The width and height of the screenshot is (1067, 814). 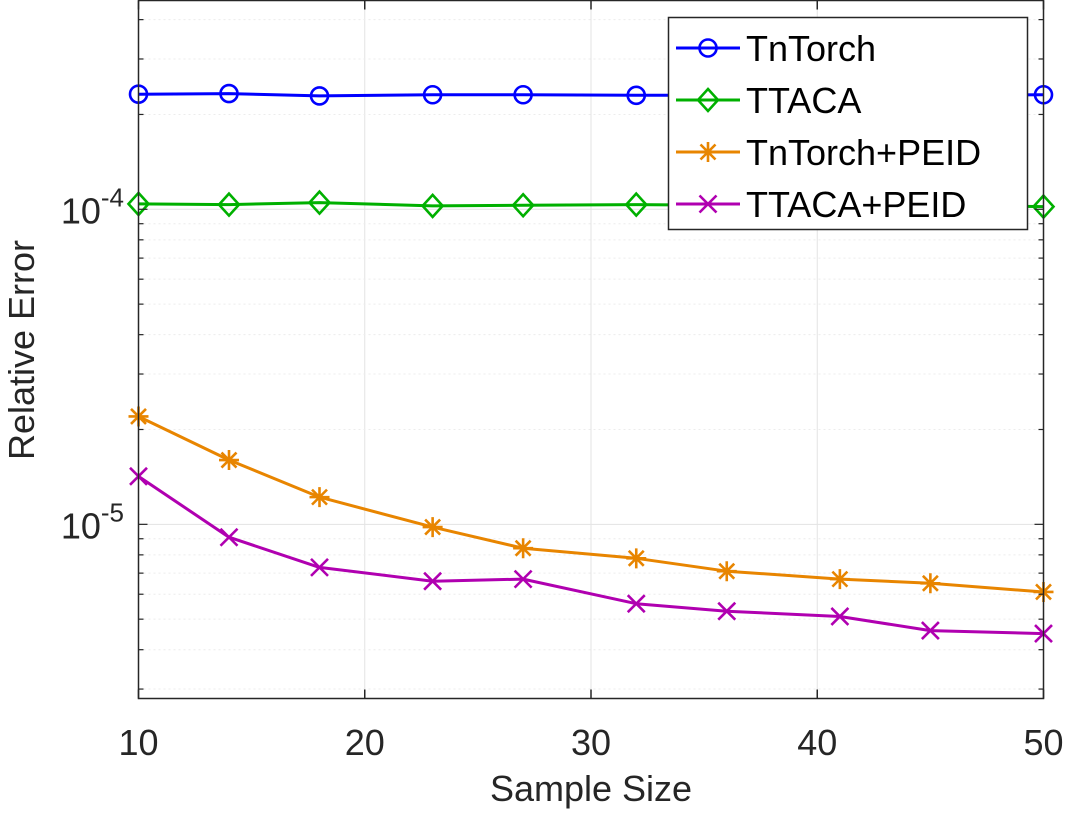 I want to click on legend: TnTorch TTACA TnTorch+PEID TTACA+PEID, so click(x=848, y=123).